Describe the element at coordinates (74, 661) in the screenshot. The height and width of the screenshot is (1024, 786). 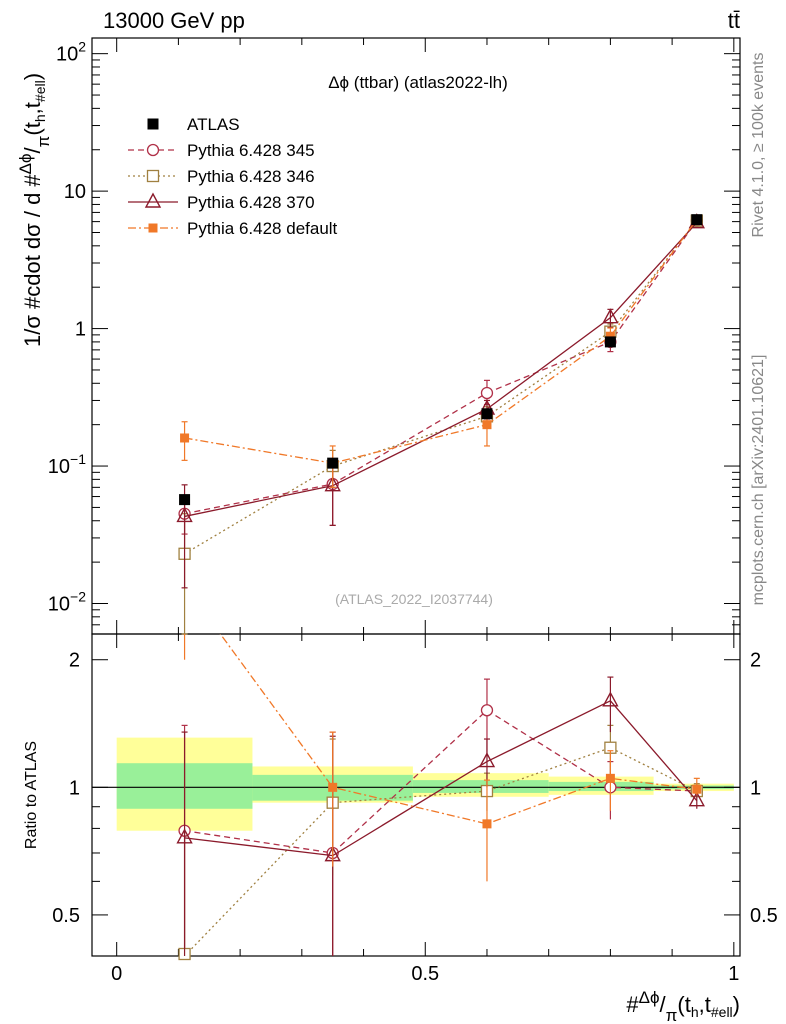
I see `ratio-tick-label-left: 2` at that location.